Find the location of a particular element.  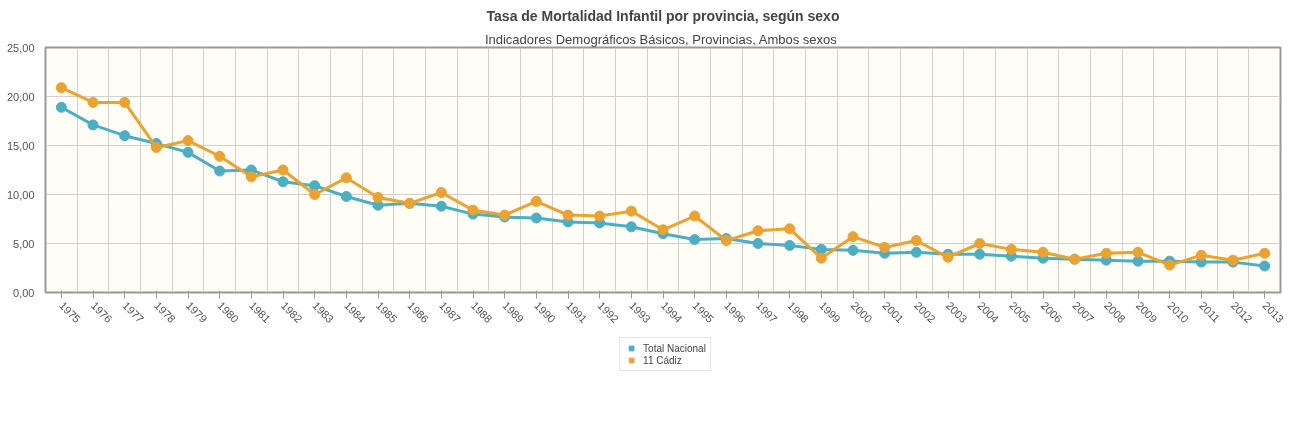

y-tick-label: 0,00 is located at coordinates (24, 292).